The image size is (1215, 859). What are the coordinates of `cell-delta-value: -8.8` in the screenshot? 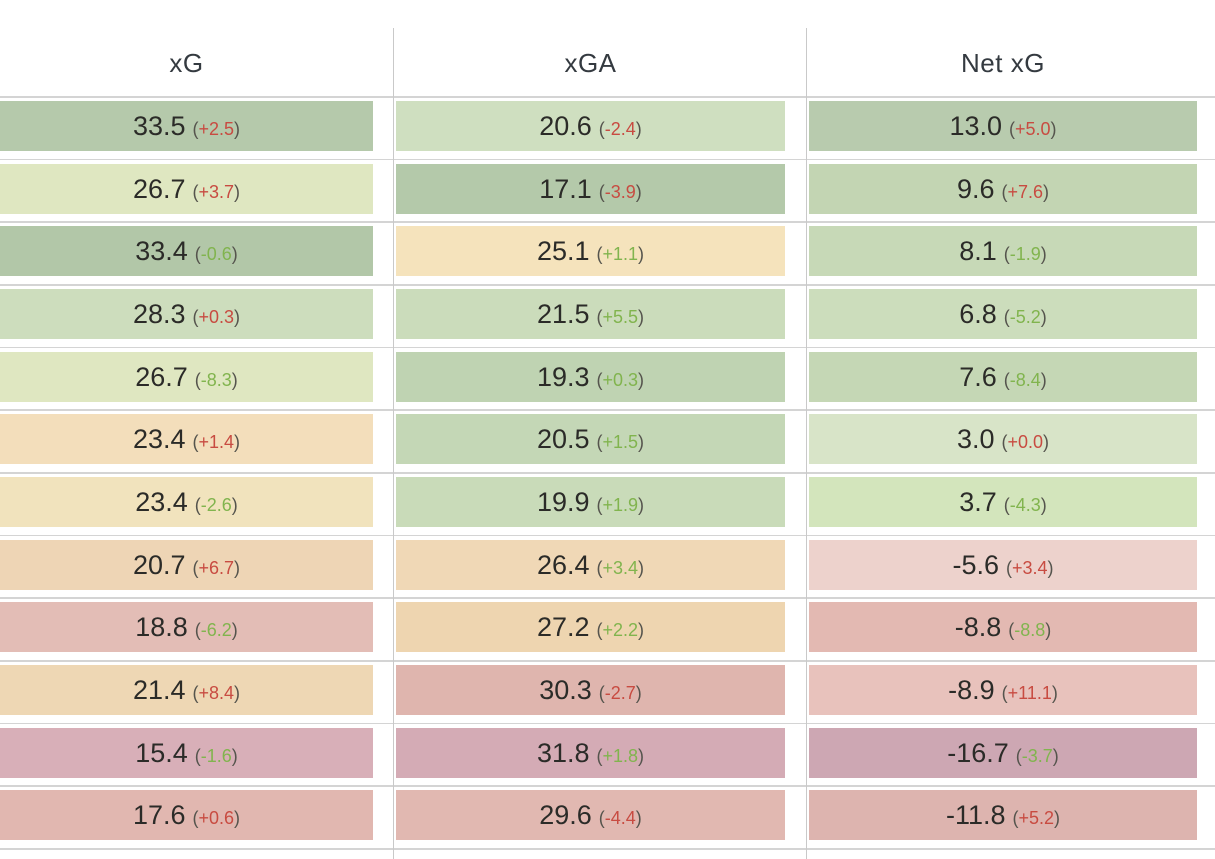 It's located at (1030, 630).